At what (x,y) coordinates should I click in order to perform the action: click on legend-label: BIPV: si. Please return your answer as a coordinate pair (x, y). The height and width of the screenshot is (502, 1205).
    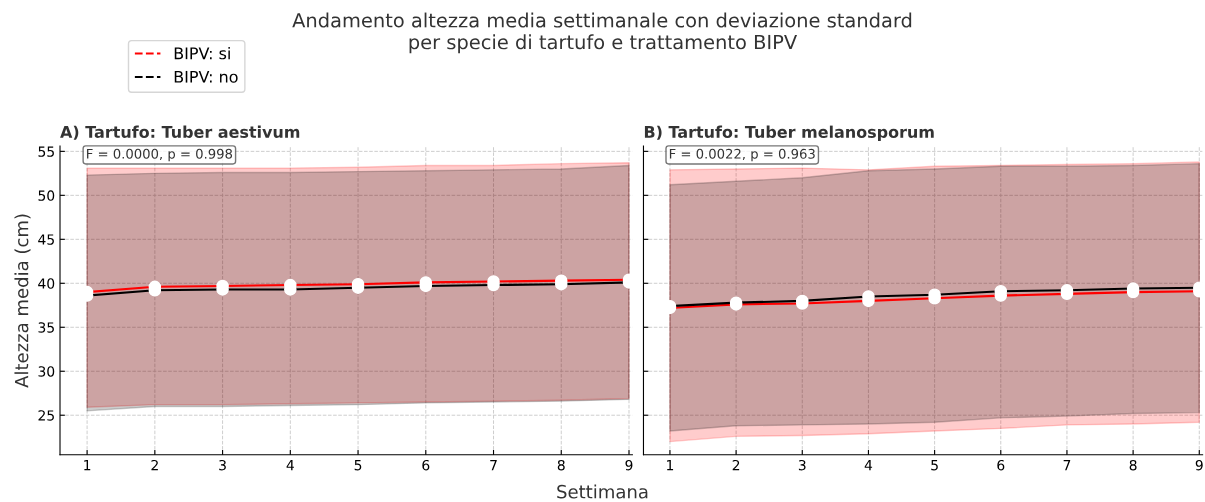
    Looking at the image, I should click on (202, 53).